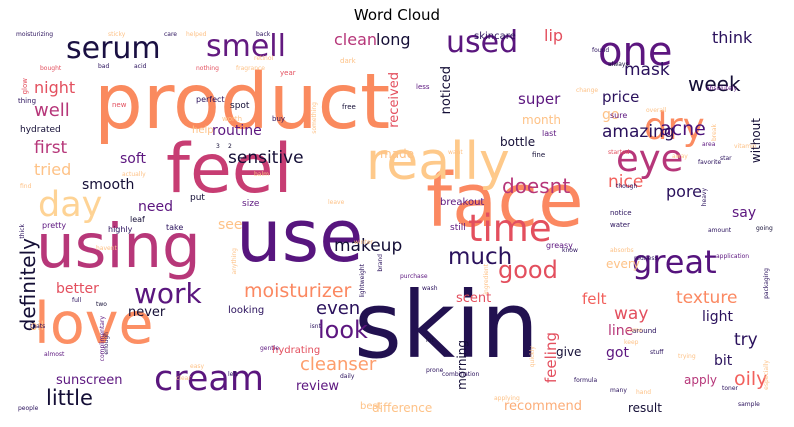 The image size is (794, 427). Describe the element at coordinates (617, 353) in the screenshot. I see `word: got` at that location.